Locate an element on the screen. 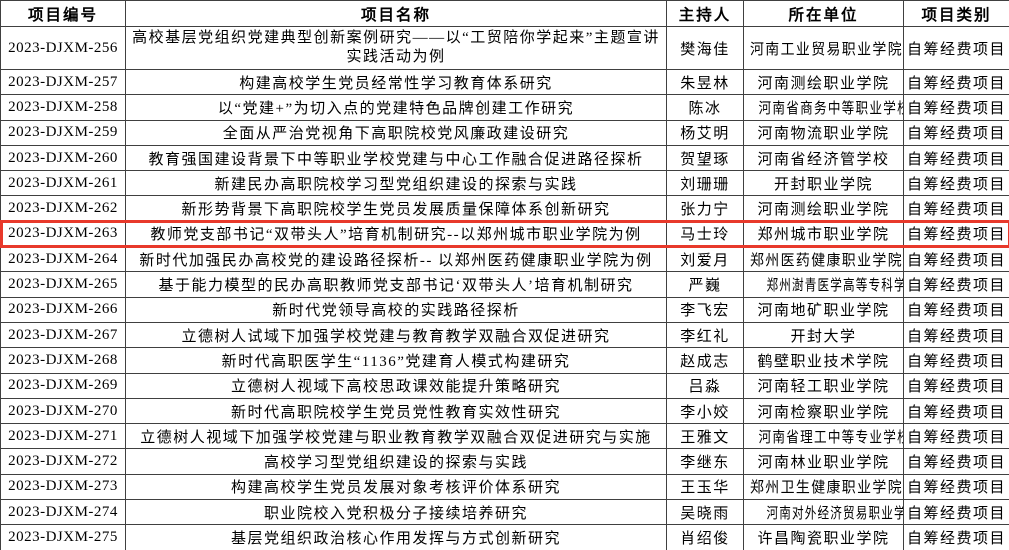 This screenshot has height=550, width=1009. unit-text: 郑州澍青医学高等专科学校 is located at coordinates (834, 286).